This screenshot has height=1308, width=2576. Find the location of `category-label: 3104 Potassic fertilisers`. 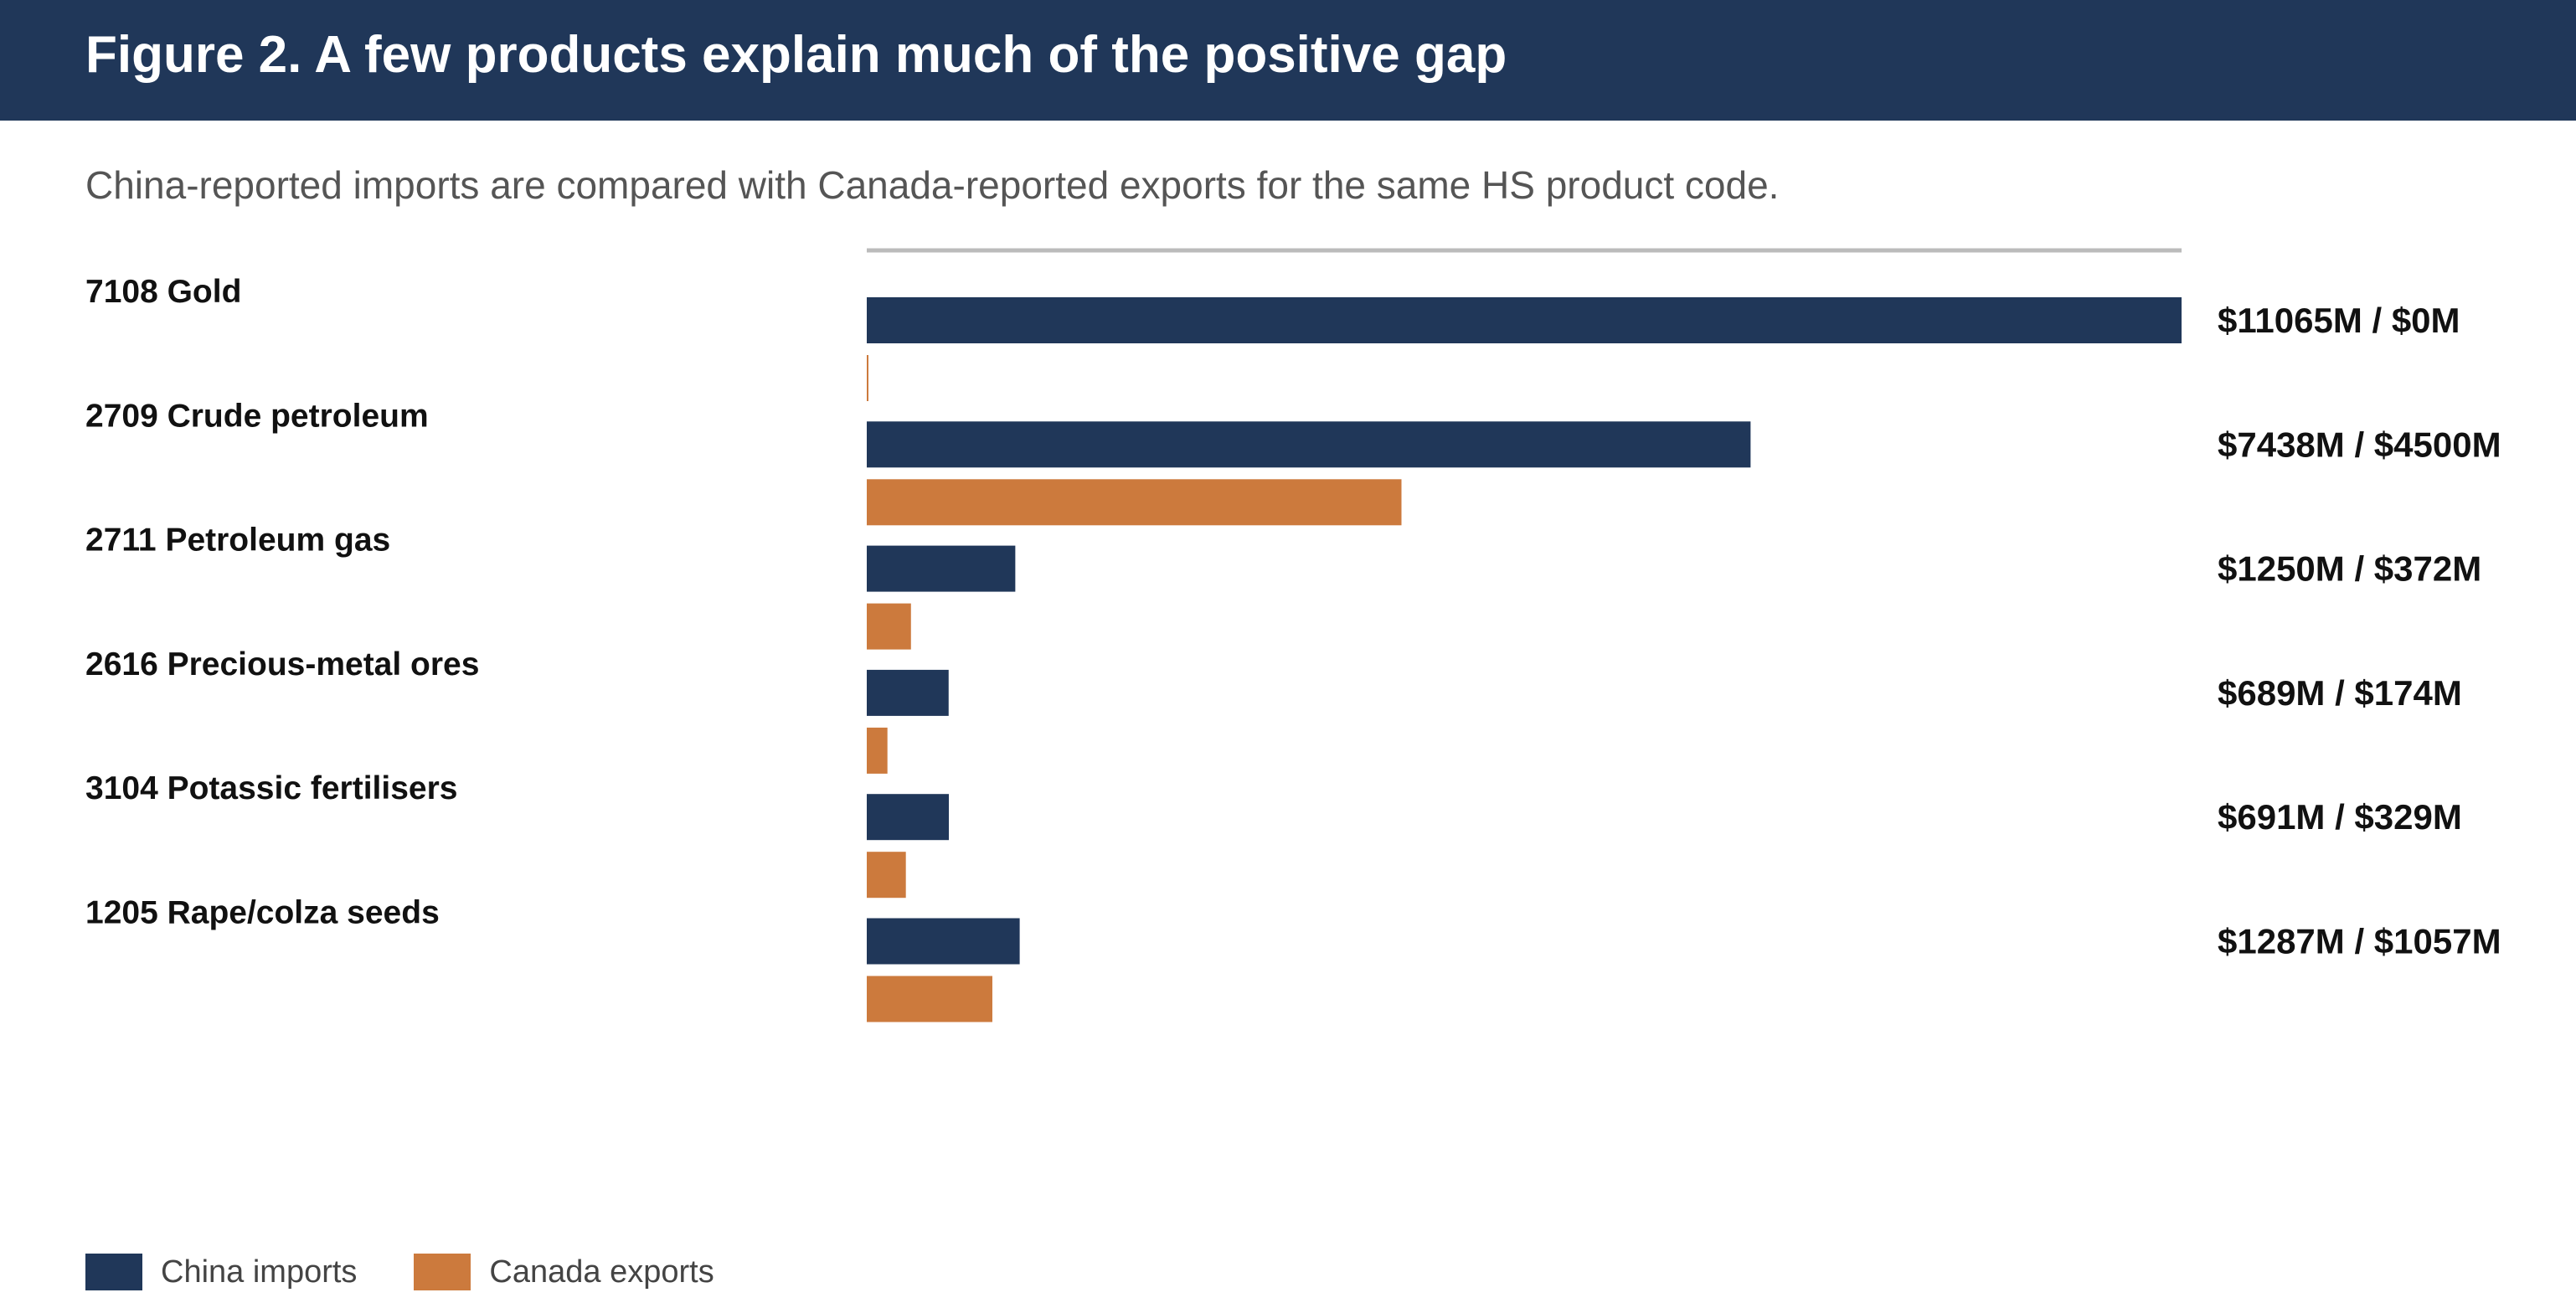

category-label: 3104 Potassic fertilisers is located at coordinates (271, 788).